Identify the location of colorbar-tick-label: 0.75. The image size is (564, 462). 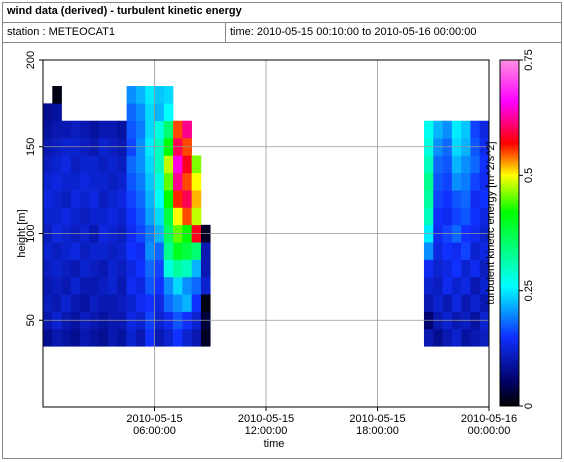
(529, 59).